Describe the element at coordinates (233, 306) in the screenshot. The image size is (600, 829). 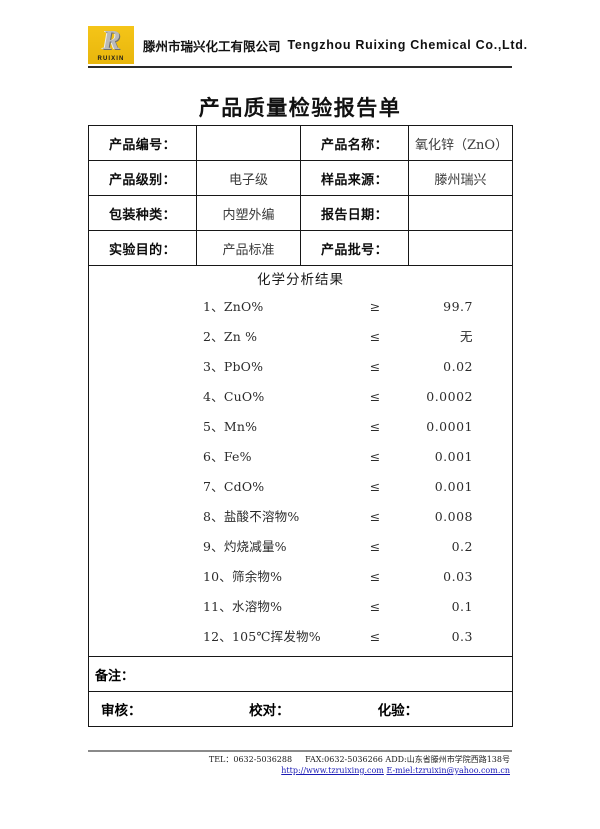
I see `analysis-item-name: 1、ZnO%` at that location.